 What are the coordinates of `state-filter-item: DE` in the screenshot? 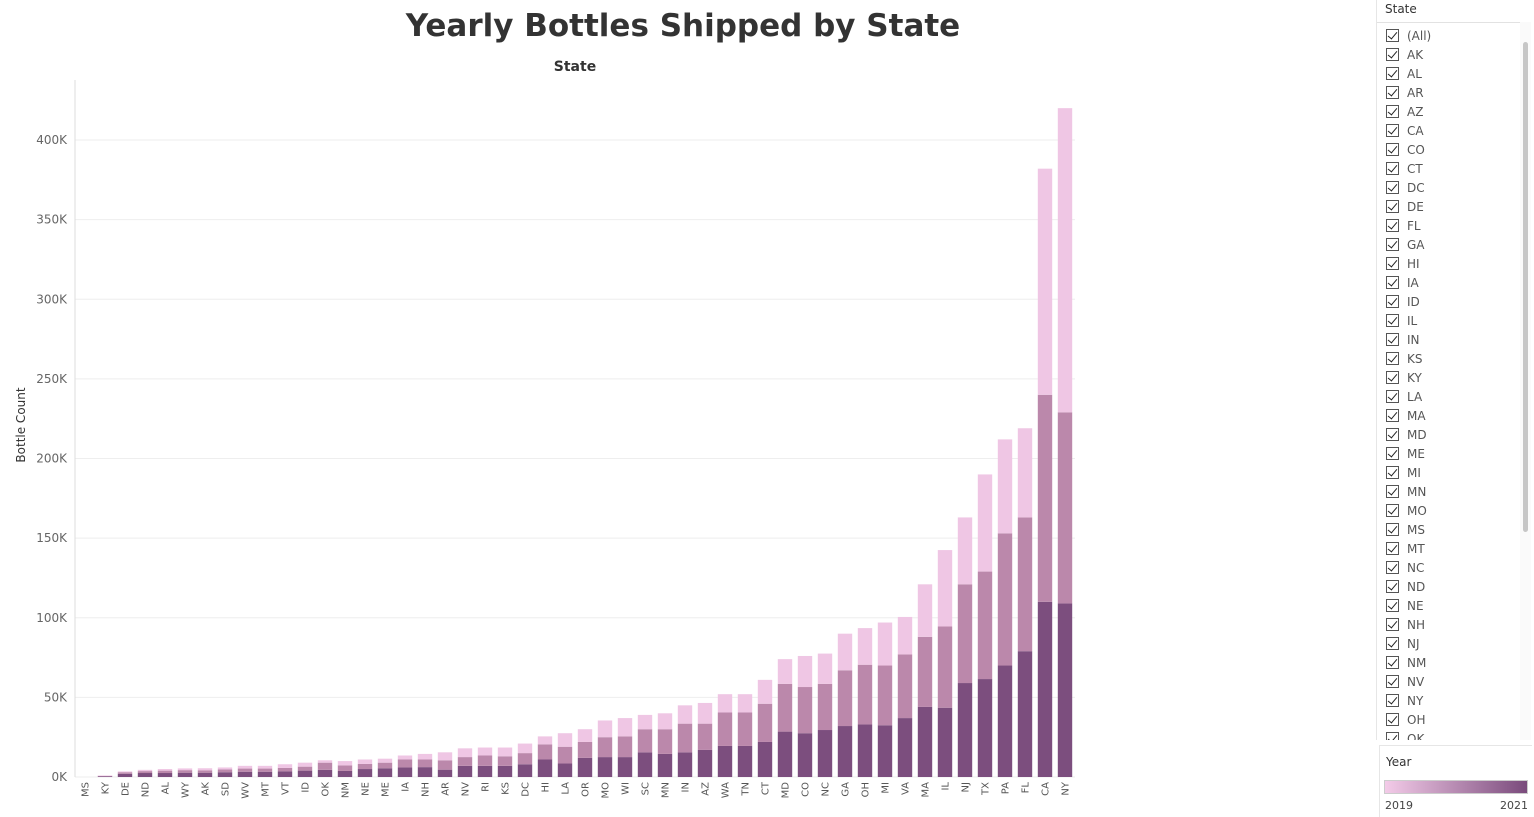 It's located at (1446, 207).